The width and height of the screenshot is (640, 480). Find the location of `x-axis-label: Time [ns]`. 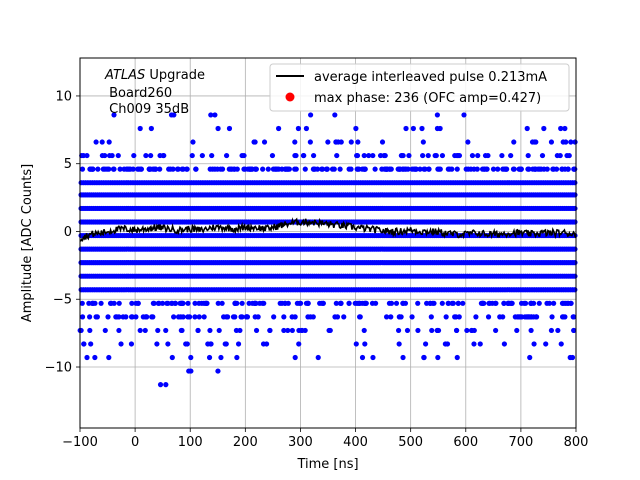

x-axis-label: Time [ns] is located at coordinates (327, 464).